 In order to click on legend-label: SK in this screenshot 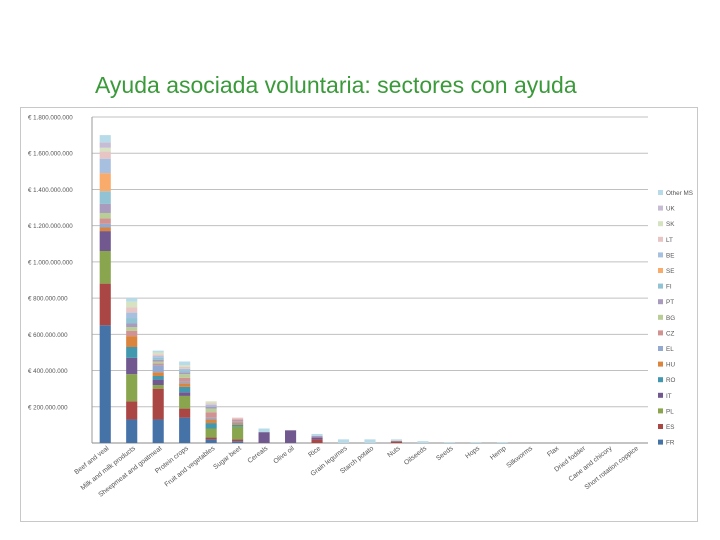, I will do `click(670, 224)`.